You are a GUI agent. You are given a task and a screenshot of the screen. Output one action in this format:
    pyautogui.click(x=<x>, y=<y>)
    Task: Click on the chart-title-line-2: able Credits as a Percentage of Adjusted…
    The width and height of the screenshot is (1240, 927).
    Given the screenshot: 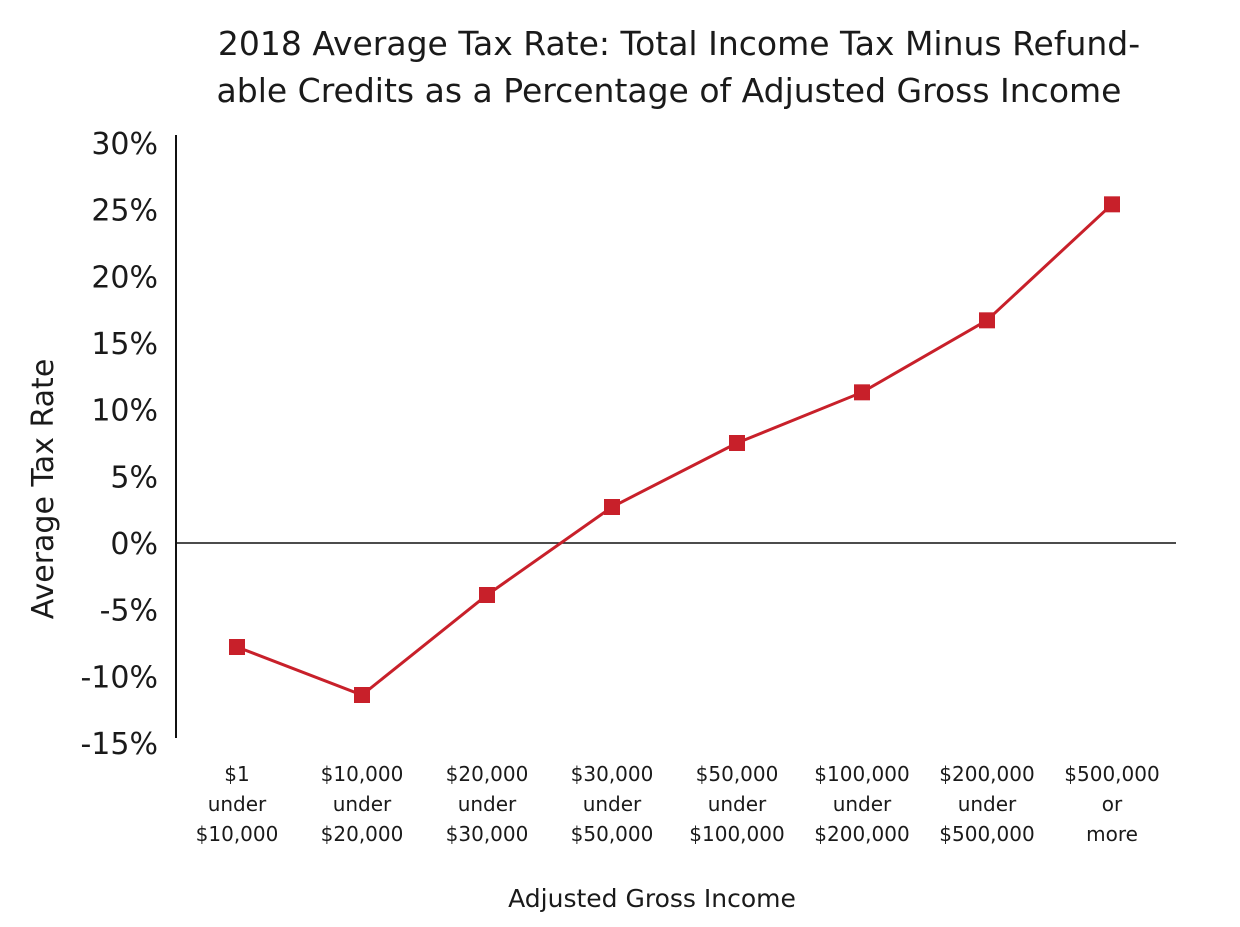 What is the action you would take?
    pyautogui.click(x=669, y=90)
    